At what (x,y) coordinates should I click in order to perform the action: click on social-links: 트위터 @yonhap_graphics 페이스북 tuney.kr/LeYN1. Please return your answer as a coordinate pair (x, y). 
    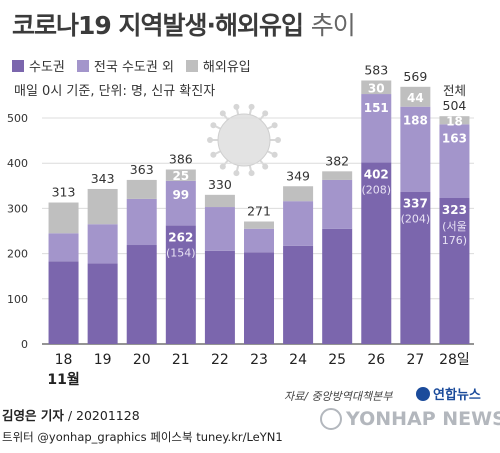
    Looking at the image, I should click on (142, 437).